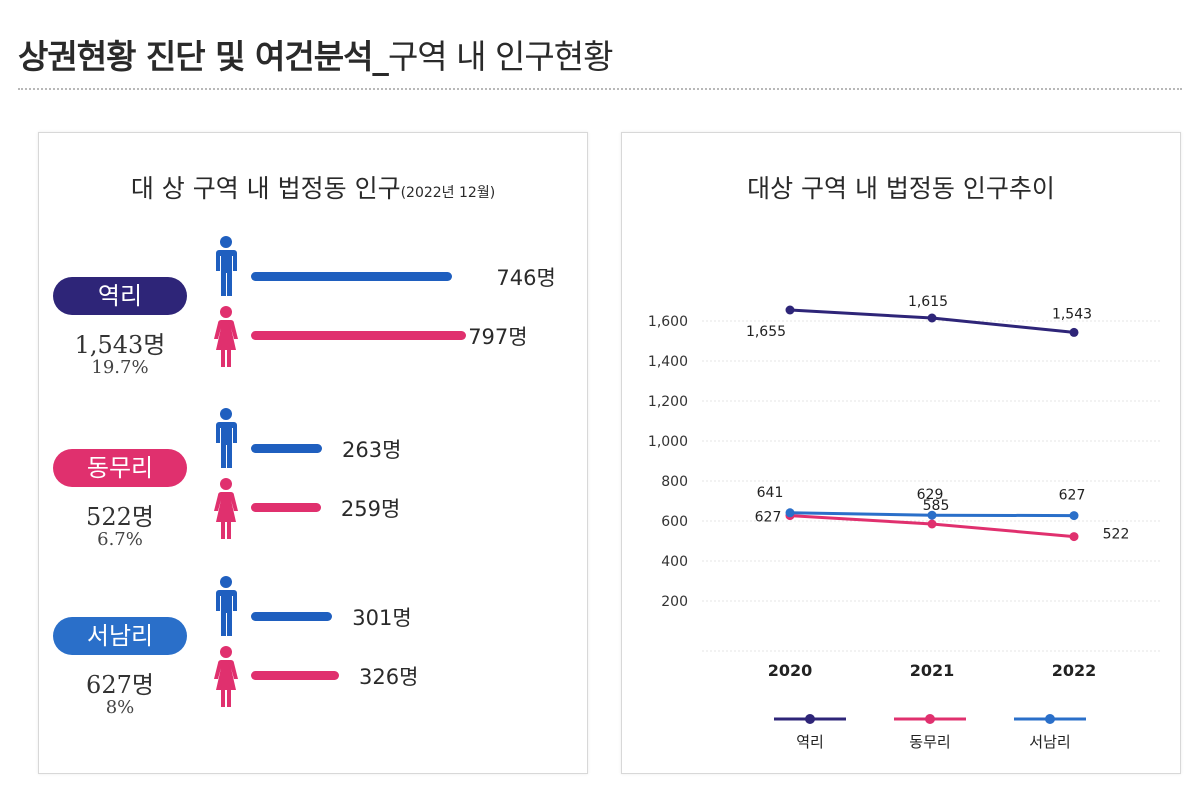  Describe the element at coordinates (932, 670) in the screenshot. I see `x-tick-label: 2021` at that location.